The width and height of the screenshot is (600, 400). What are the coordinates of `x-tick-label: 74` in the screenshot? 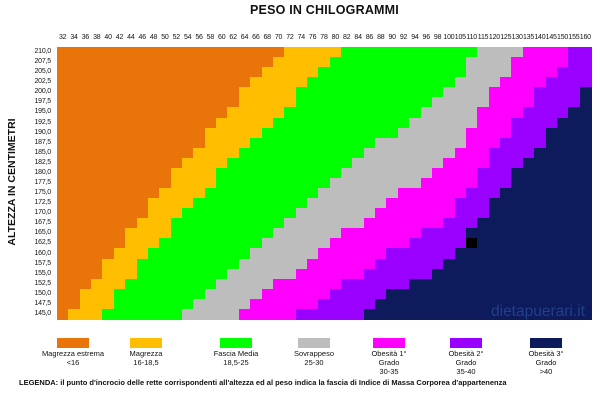 It's located at (301, 37).